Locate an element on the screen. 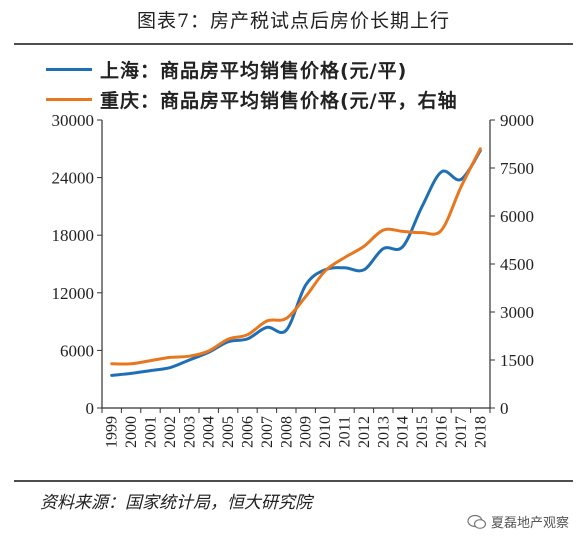 The height and width of the screenshot is (550, 587). x-tick-label: 2001 is located at coordinates (151, 432).